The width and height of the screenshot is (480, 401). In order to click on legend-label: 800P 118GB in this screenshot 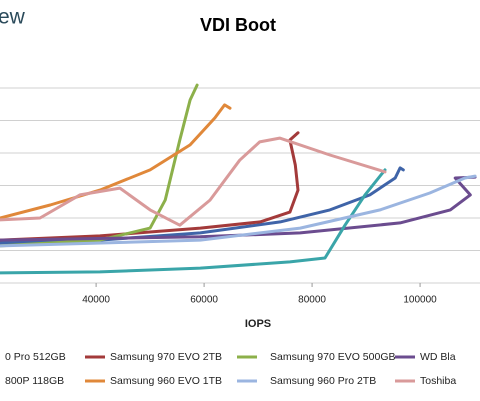, I will do `click(34, 381)`.